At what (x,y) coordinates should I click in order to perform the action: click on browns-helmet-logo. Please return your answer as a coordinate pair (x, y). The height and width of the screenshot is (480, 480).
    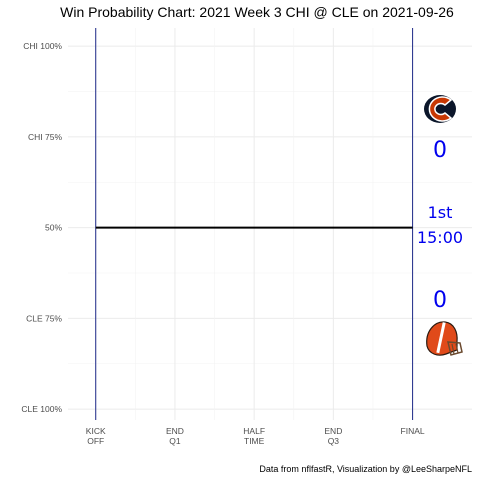
    Looking at the image, I should click on (444, 338).